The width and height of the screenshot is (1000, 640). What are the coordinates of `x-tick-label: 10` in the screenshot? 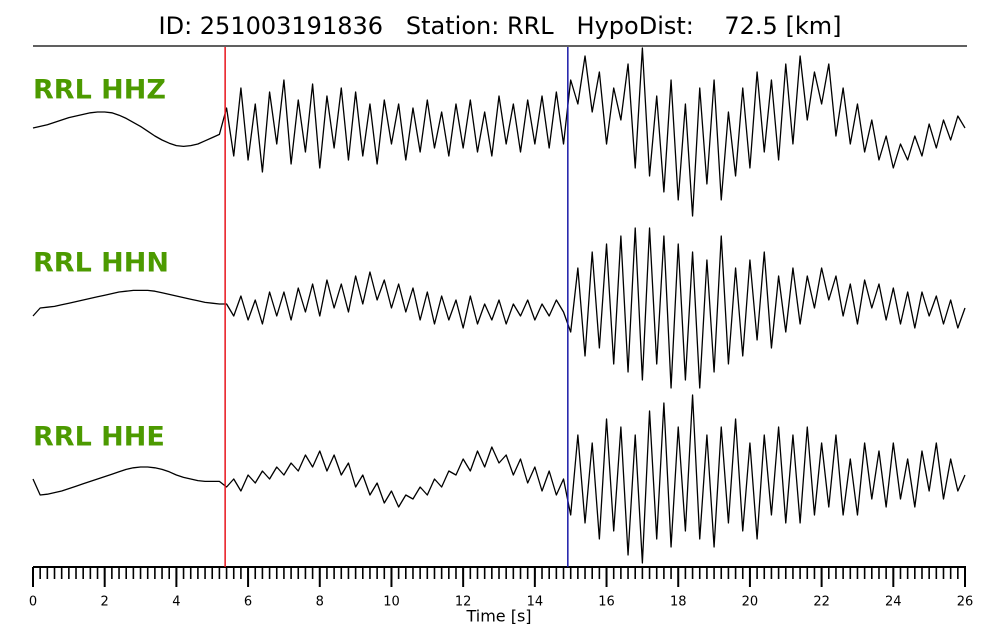 It's located at (391, 602).